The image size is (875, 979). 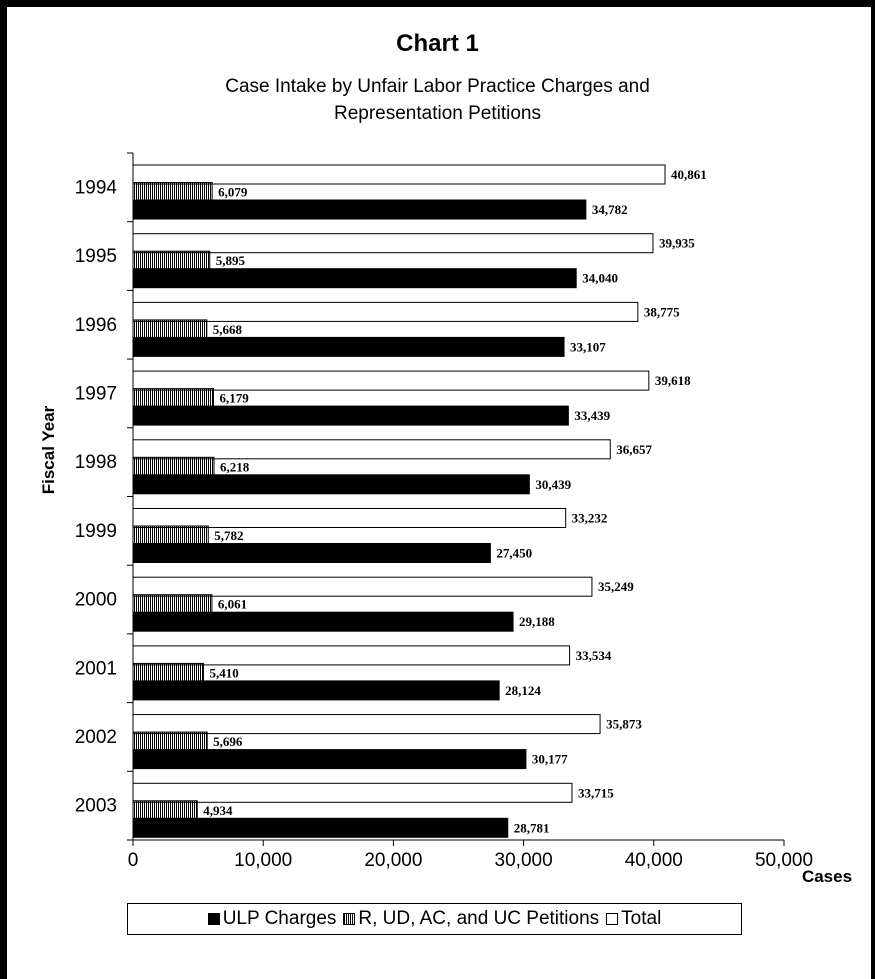 What do you see at coordinates (827, 876) in the screenshot?
I see `x-axis-title: Cases` at bounding box center [827, 876].